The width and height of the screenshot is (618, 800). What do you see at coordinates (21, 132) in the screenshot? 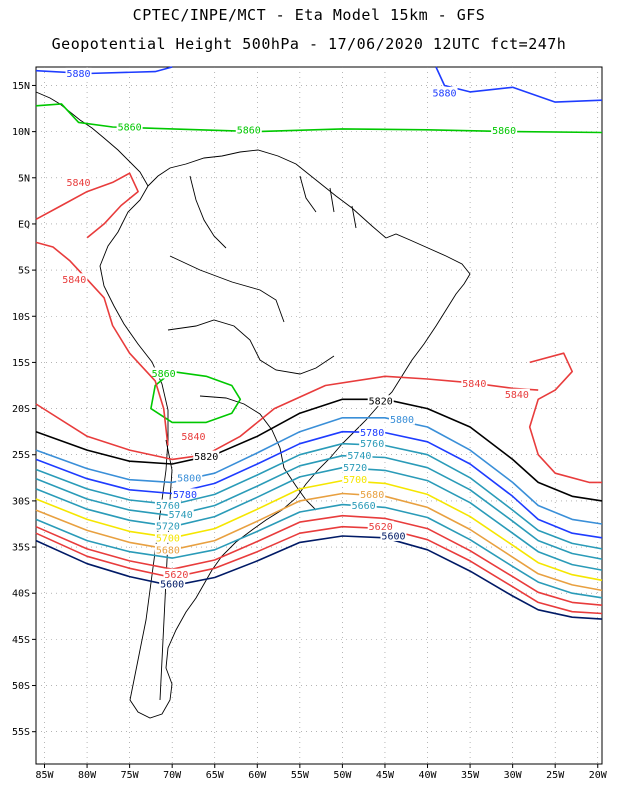
I see `lat-tick-label: 10N` at bounding box center [21, 132].